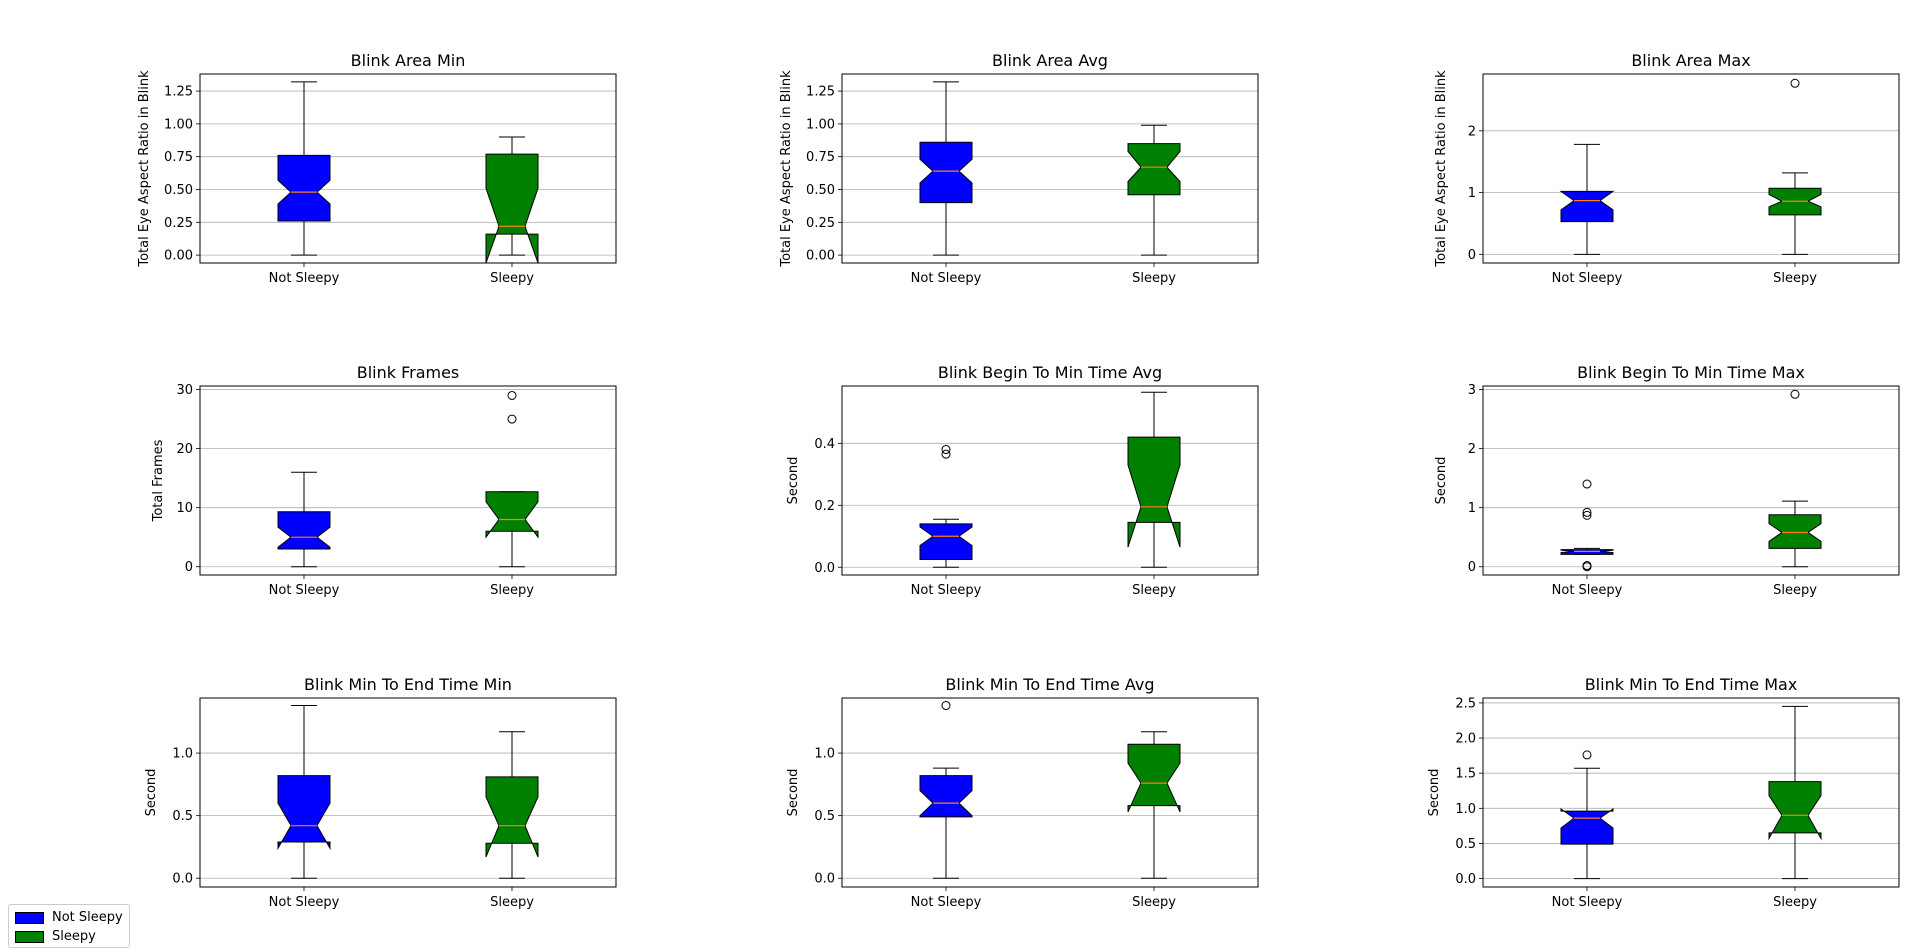 The height and width of the screenshot is (952, 1920). I want to click on legend-item-not-sleepy: Not Sleepy, so click(69, 917).